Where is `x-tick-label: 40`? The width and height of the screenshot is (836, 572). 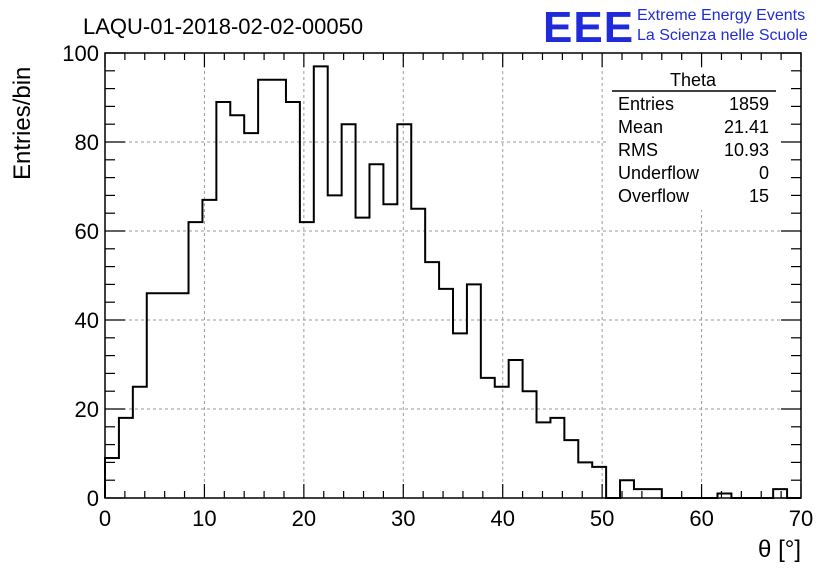 x-tick-label: 40 is located at coordinates (502, 518).